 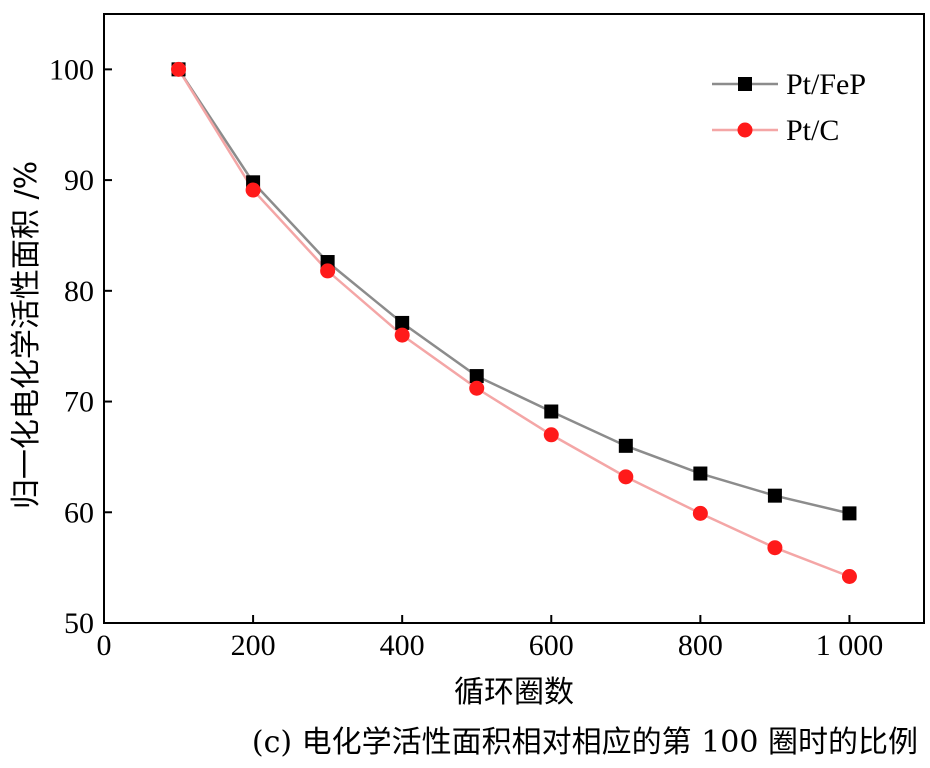 I want to click on y-tick-label: 60, so click(x=79, y=512).